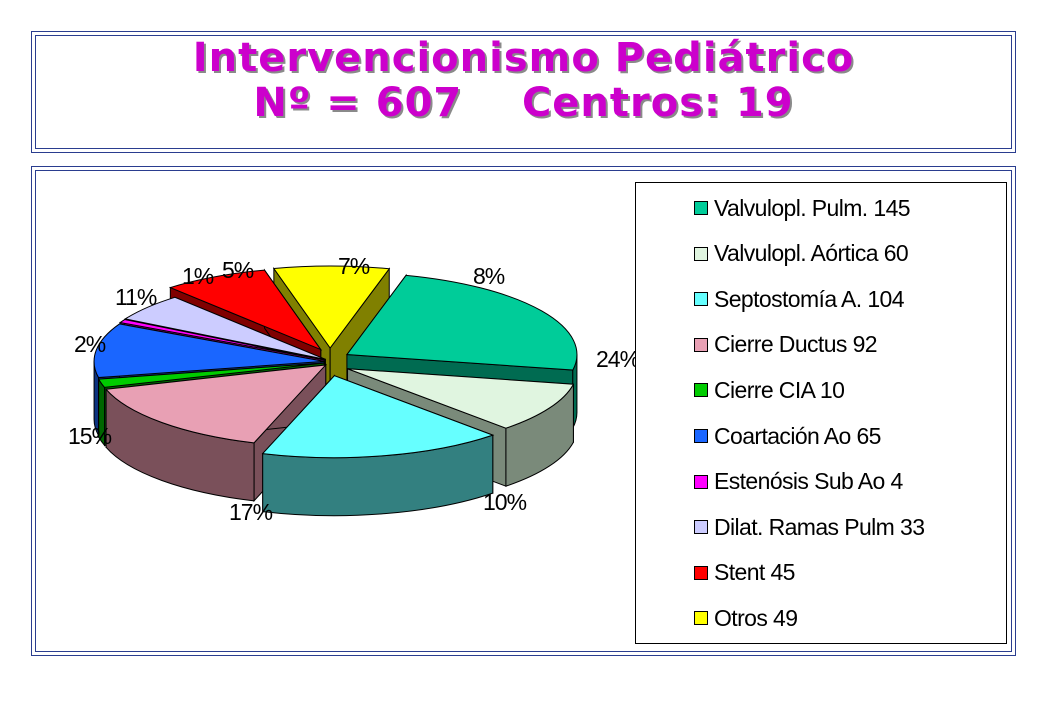  I want to click on legend-label: Stent 45, so click(754, 572).